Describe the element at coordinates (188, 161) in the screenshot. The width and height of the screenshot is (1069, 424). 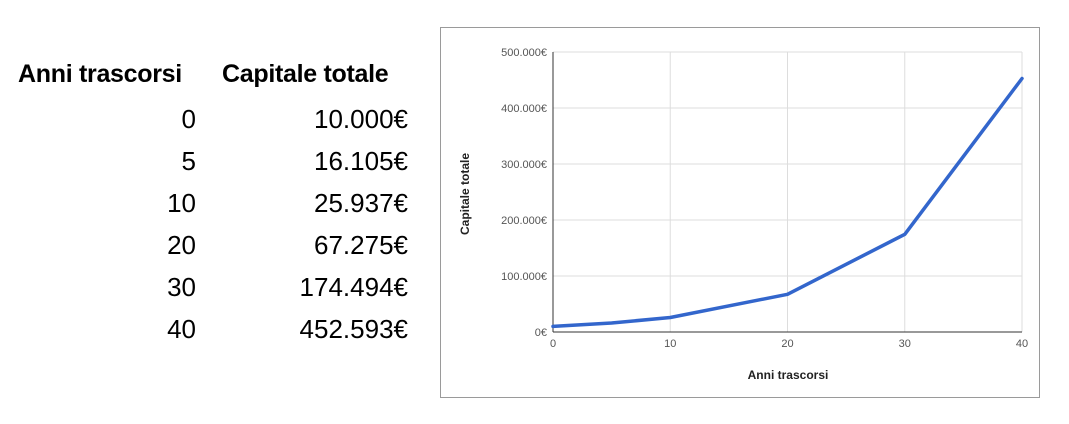
I see `cell-years: 5` at that location.